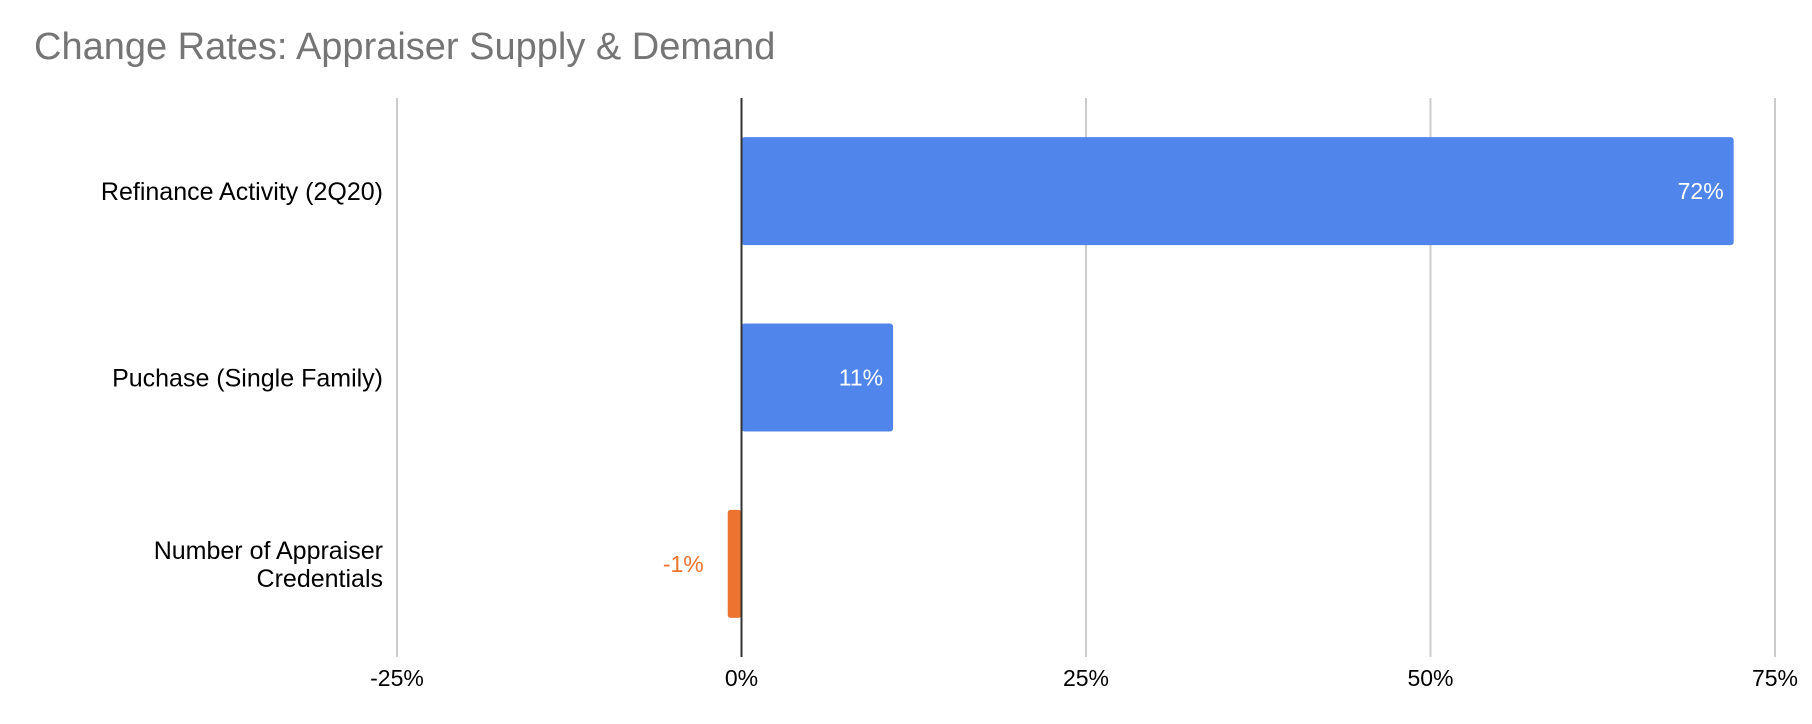 The width and height of the screenshot is (1812, 724). Describe the element at coordinates (683, 564) in the screenshot. I see `data-label: -1%` at that location.